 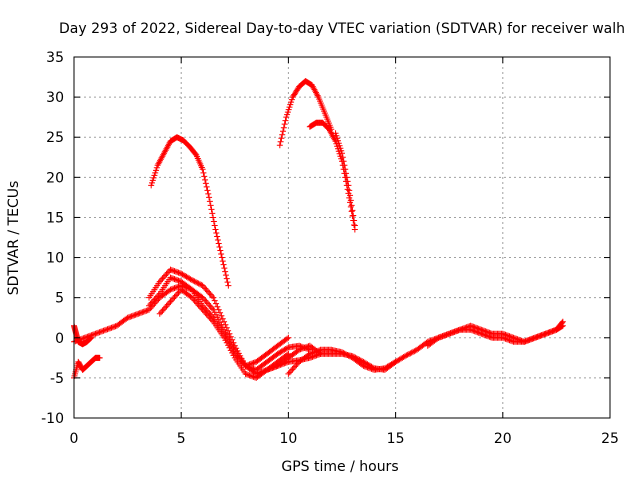 I want to click on y-tick-label: 25, so click(x=55, y=138).